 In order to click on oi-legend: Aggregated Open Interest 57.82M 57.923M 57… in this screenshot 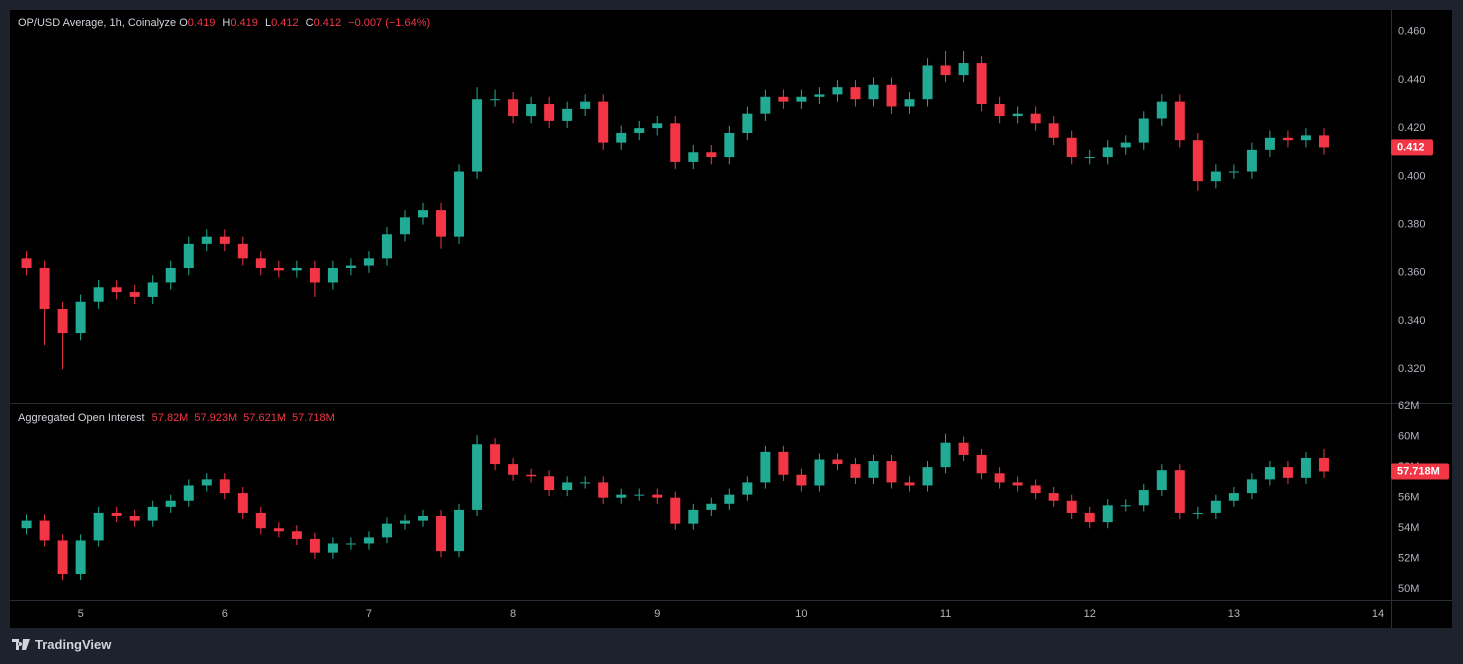, I will do `click(179, 418)`.